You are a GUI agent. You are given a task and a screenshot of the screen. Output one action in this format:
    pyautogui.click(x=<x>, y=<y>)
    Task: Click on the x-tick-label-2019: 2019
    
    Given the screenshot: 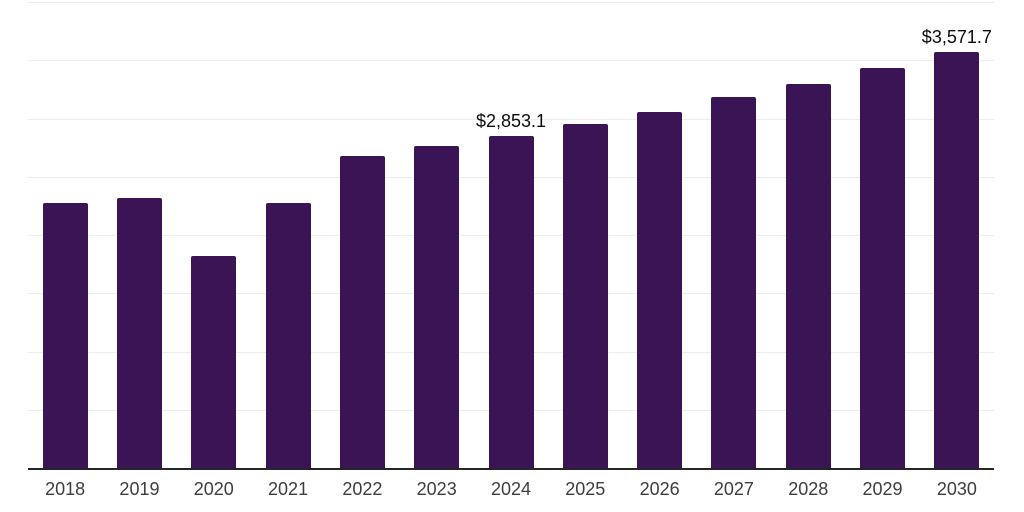 What is the action you would take?
    pyautogui.click(x=139, y=489)
    